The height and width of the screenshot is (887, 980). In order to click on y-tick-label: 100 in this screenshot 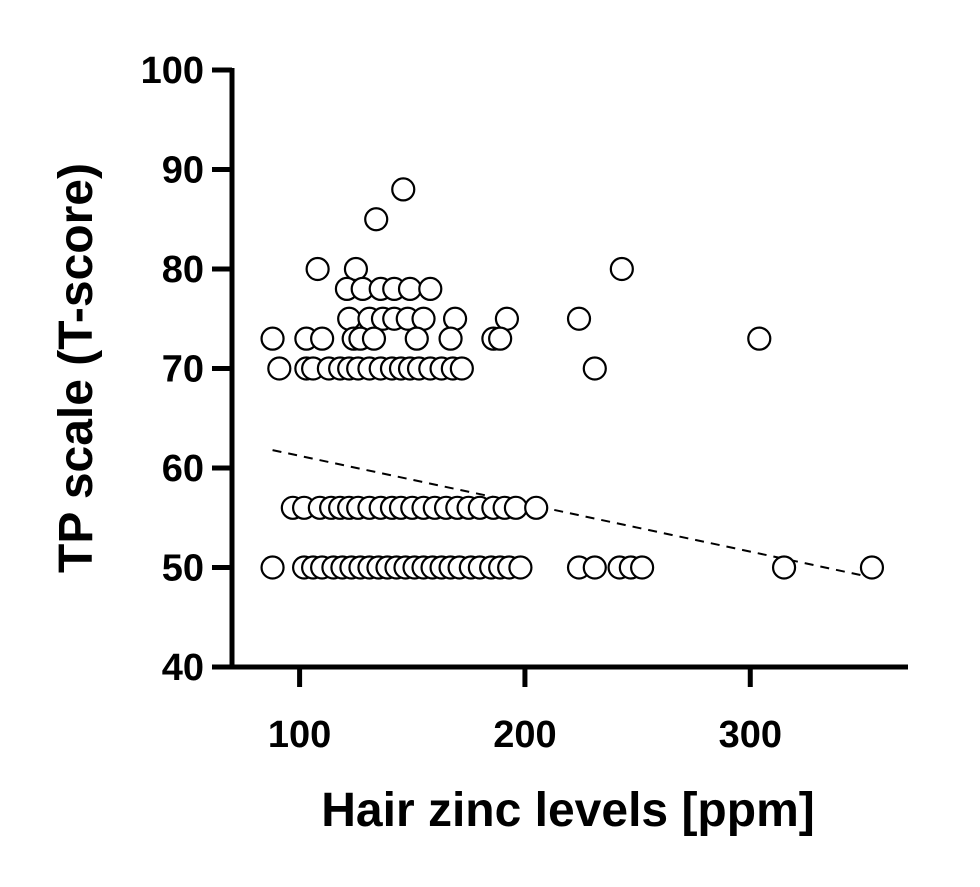, I will do `click(172, 71)`.